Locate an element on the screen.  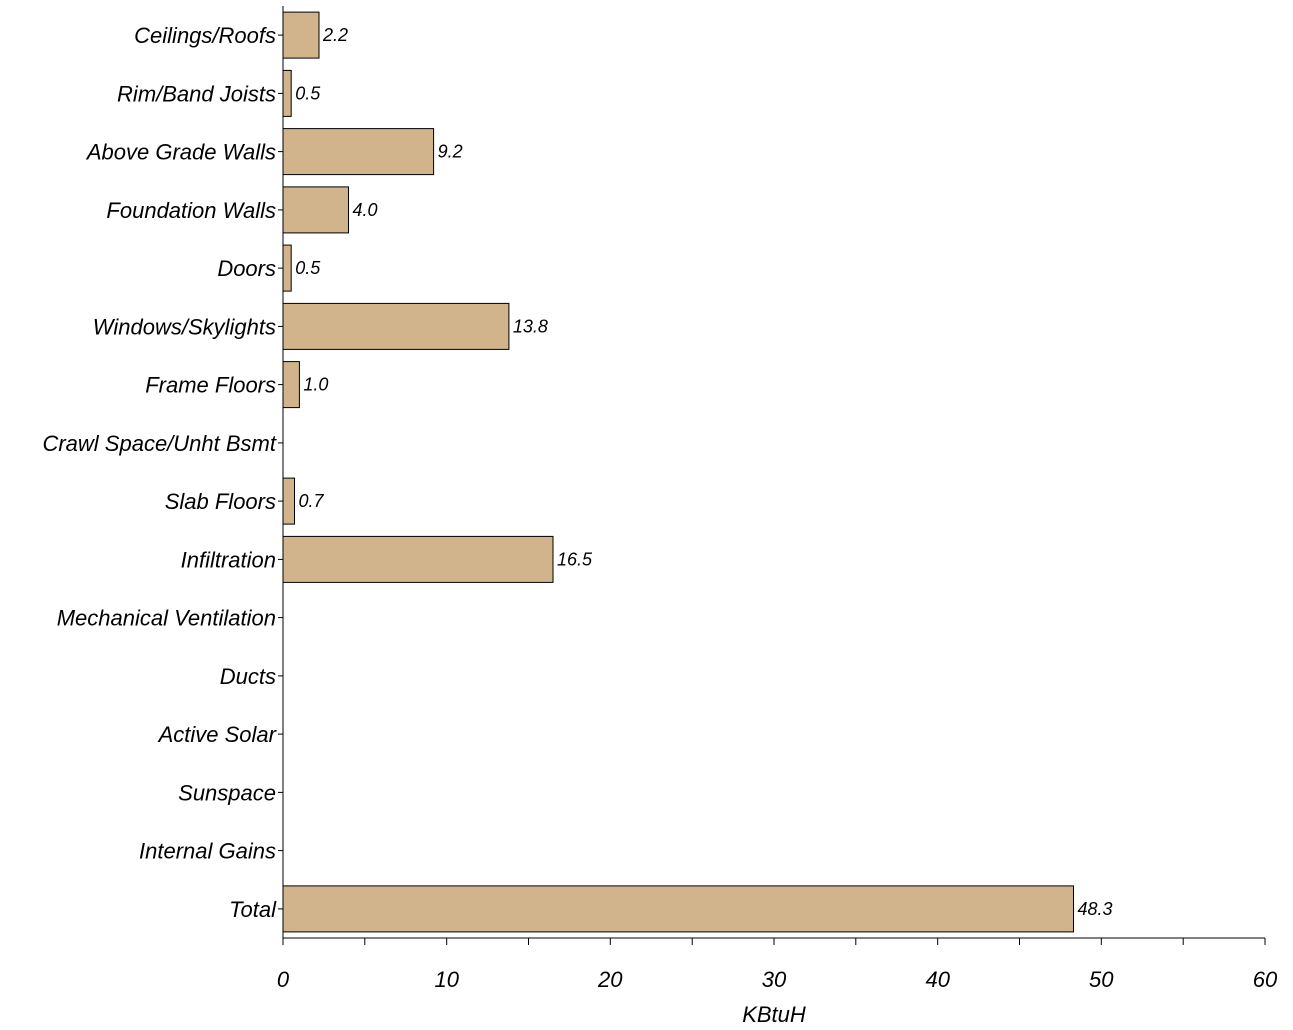
value-label-frame-floors: 1.0 is located at coordinates (315, 385).